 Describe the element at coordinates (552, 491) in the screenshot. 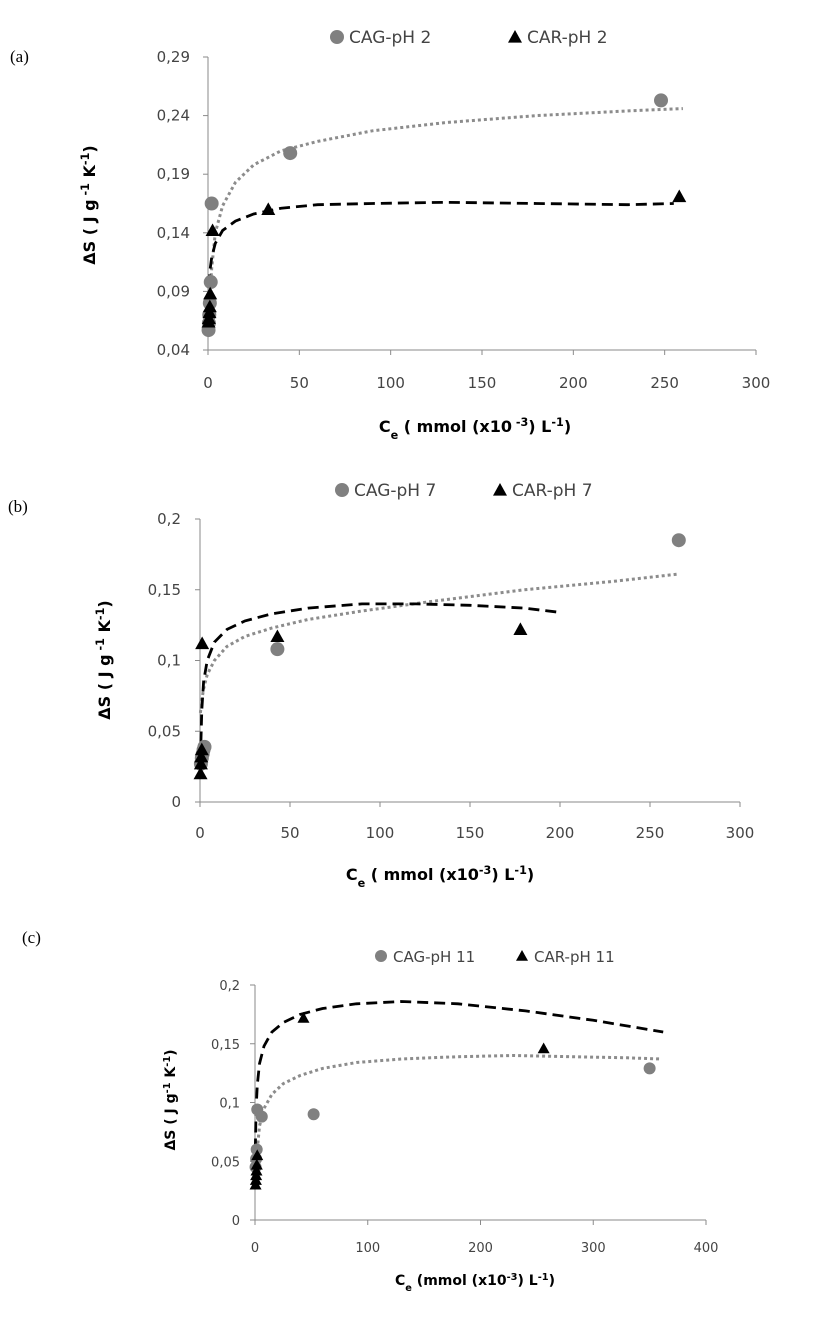

I see `legend-label-car-ph-7: CAR-pH 7` at that location.